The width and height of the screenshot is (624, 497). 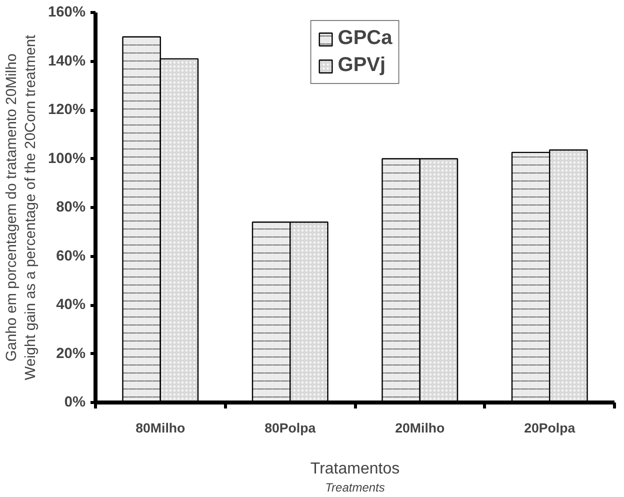 What do you see at coordinates (71, 354) in the screenshot?
I see `y-tick-label: 20%` at bounding box center [71, 354].